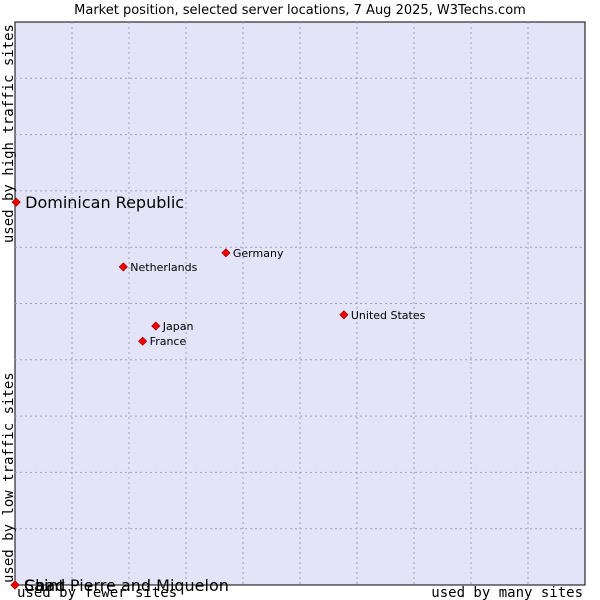 This screenshot has height=600, width=600. I want to click on point-marker-dominican-republic, so click(16, 202).